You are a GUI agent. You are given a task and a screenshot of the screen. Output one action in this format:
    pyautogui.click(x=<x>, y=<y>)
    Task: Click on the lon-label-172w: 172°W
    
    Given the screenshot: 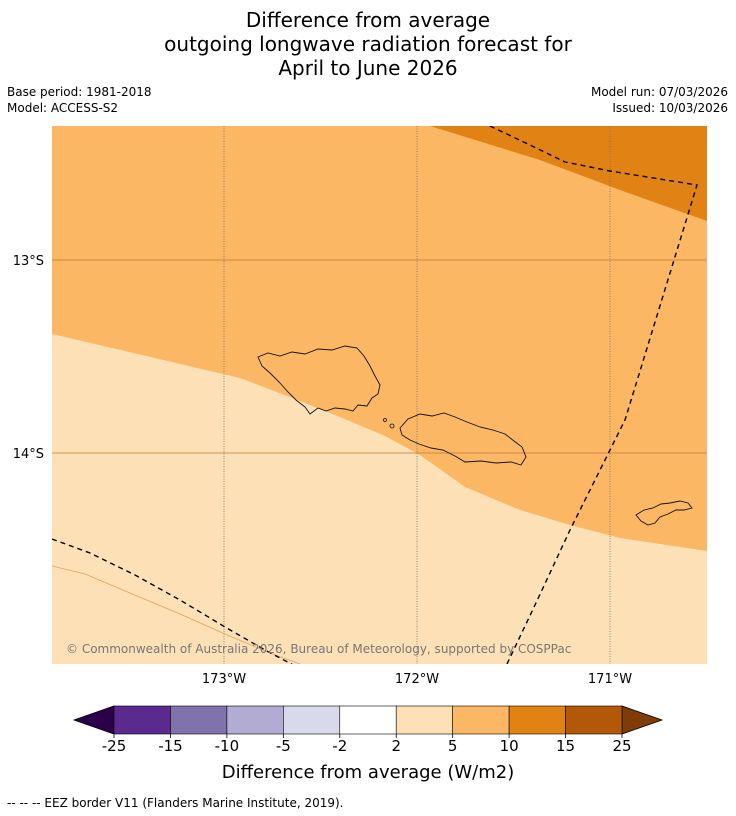 What is the action you would take?
    pyautogui.click(x=417, y=679)
    